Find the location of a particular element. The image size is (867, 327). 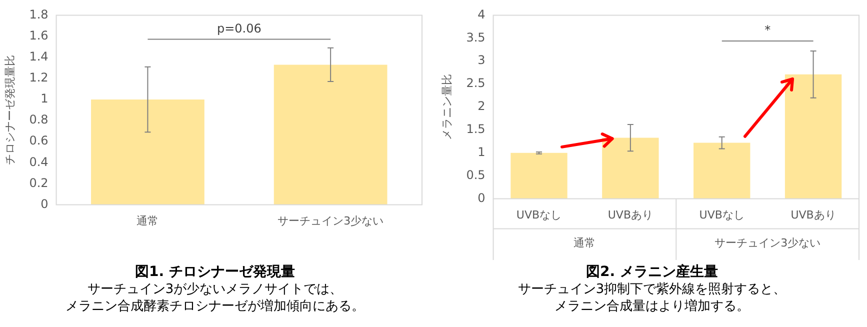

y-tick-label: 0.5 is located at coordinates (476, 175).